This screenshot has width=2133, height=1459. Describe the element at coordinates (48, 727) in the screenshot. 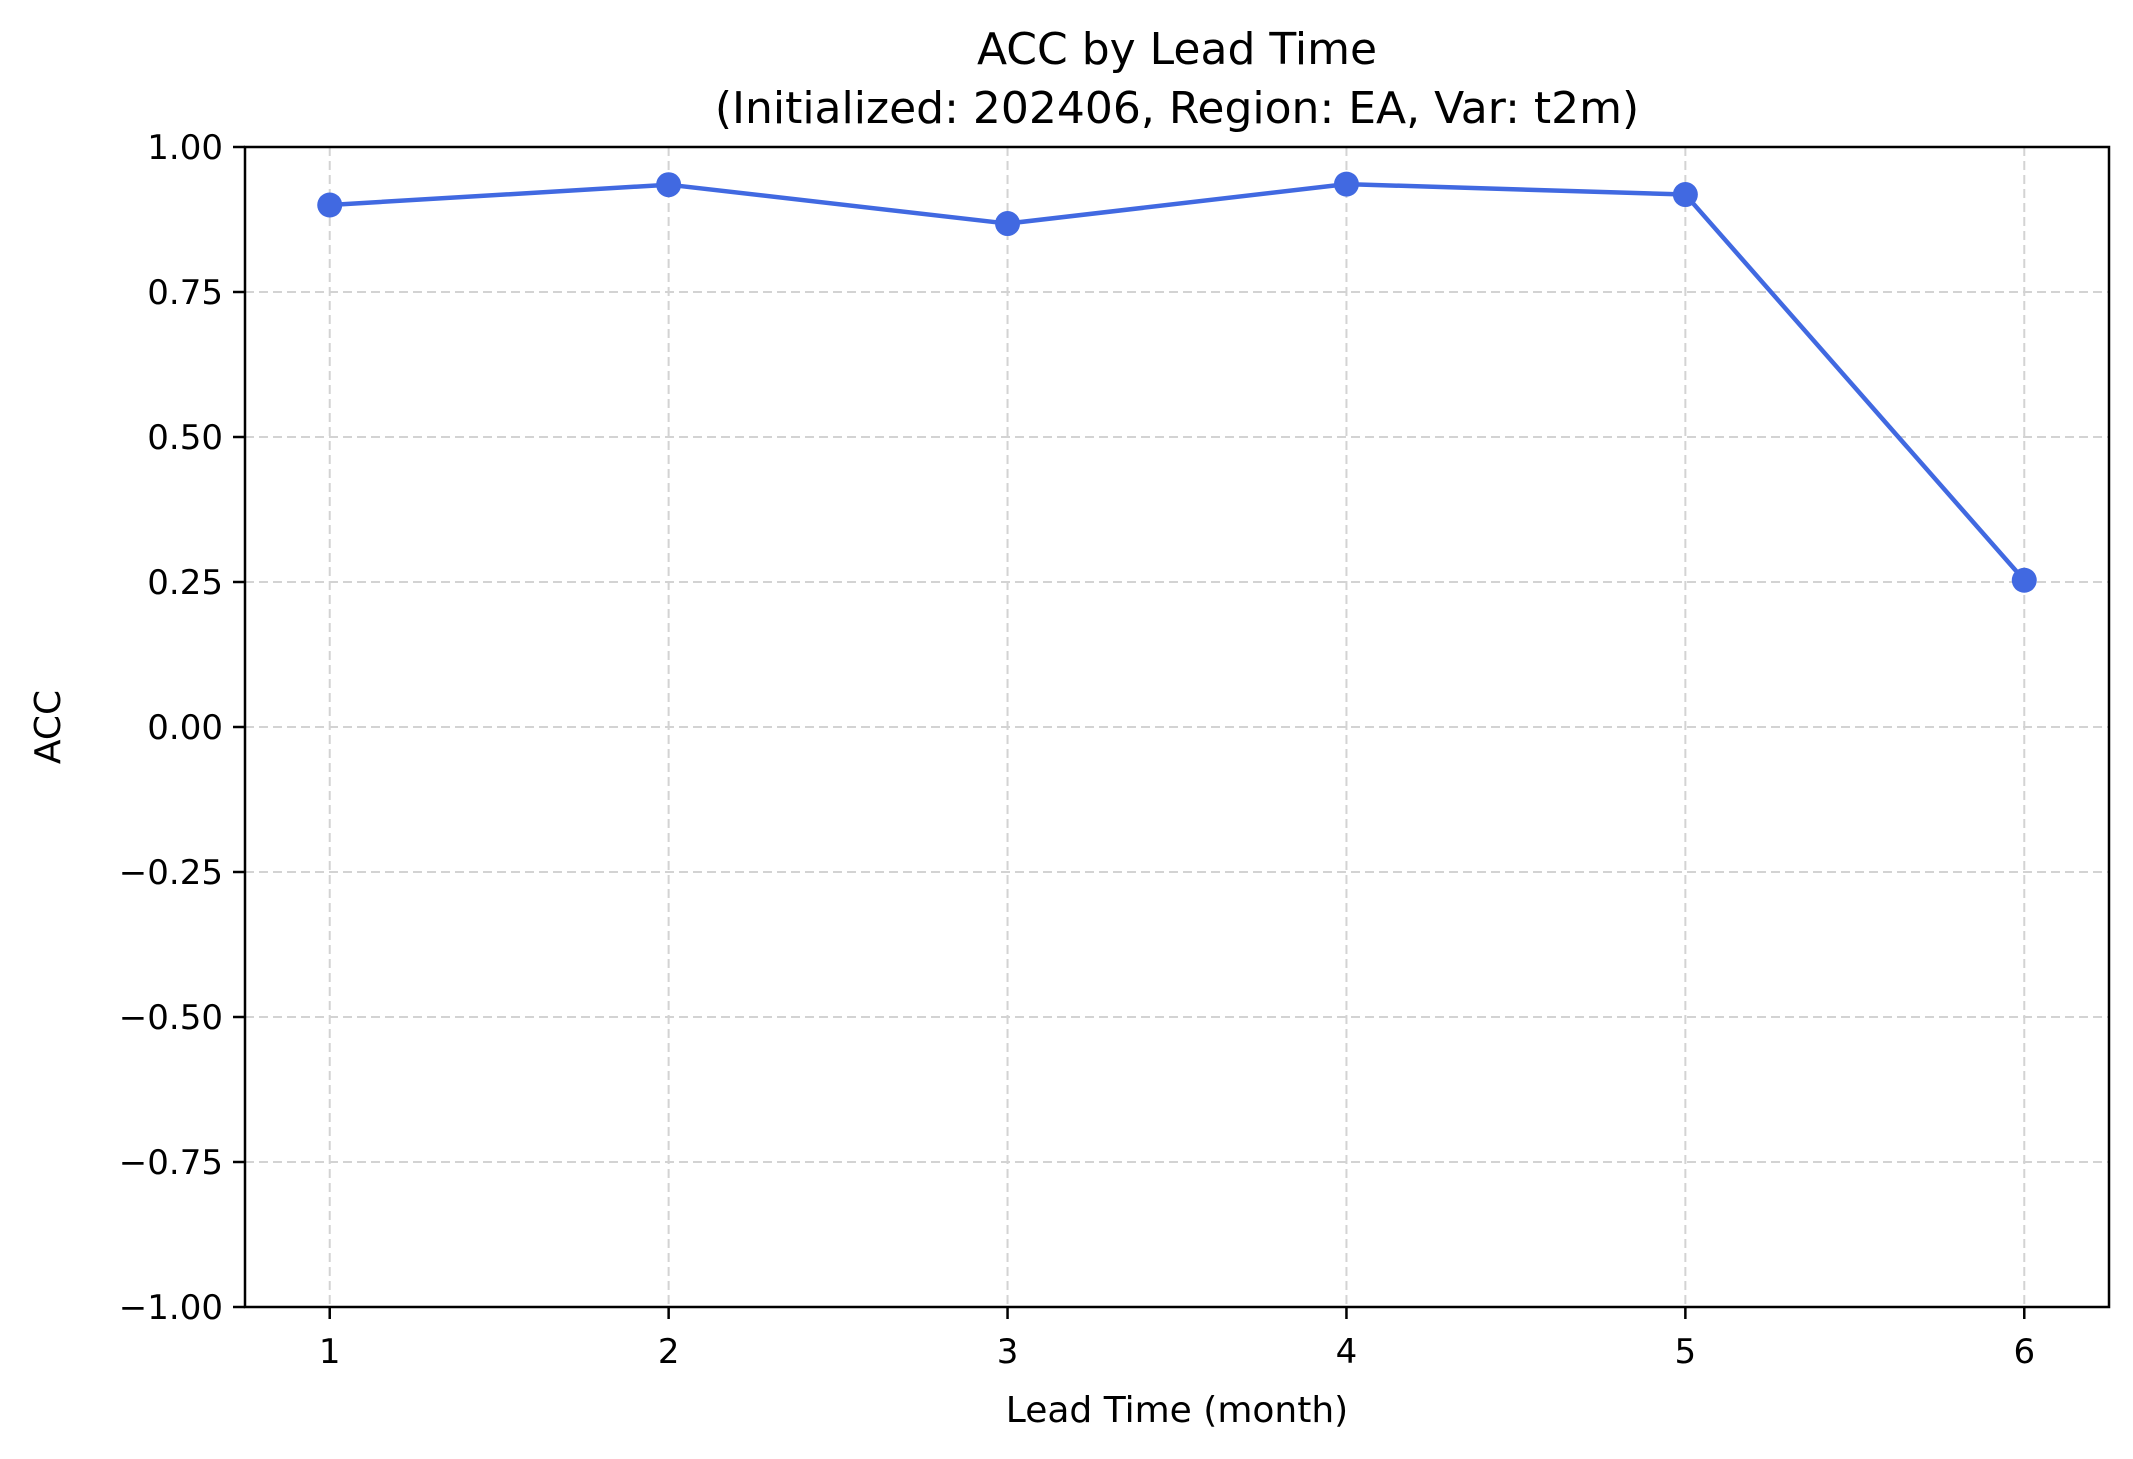

I see `y-axis-label: ACC` at that location.